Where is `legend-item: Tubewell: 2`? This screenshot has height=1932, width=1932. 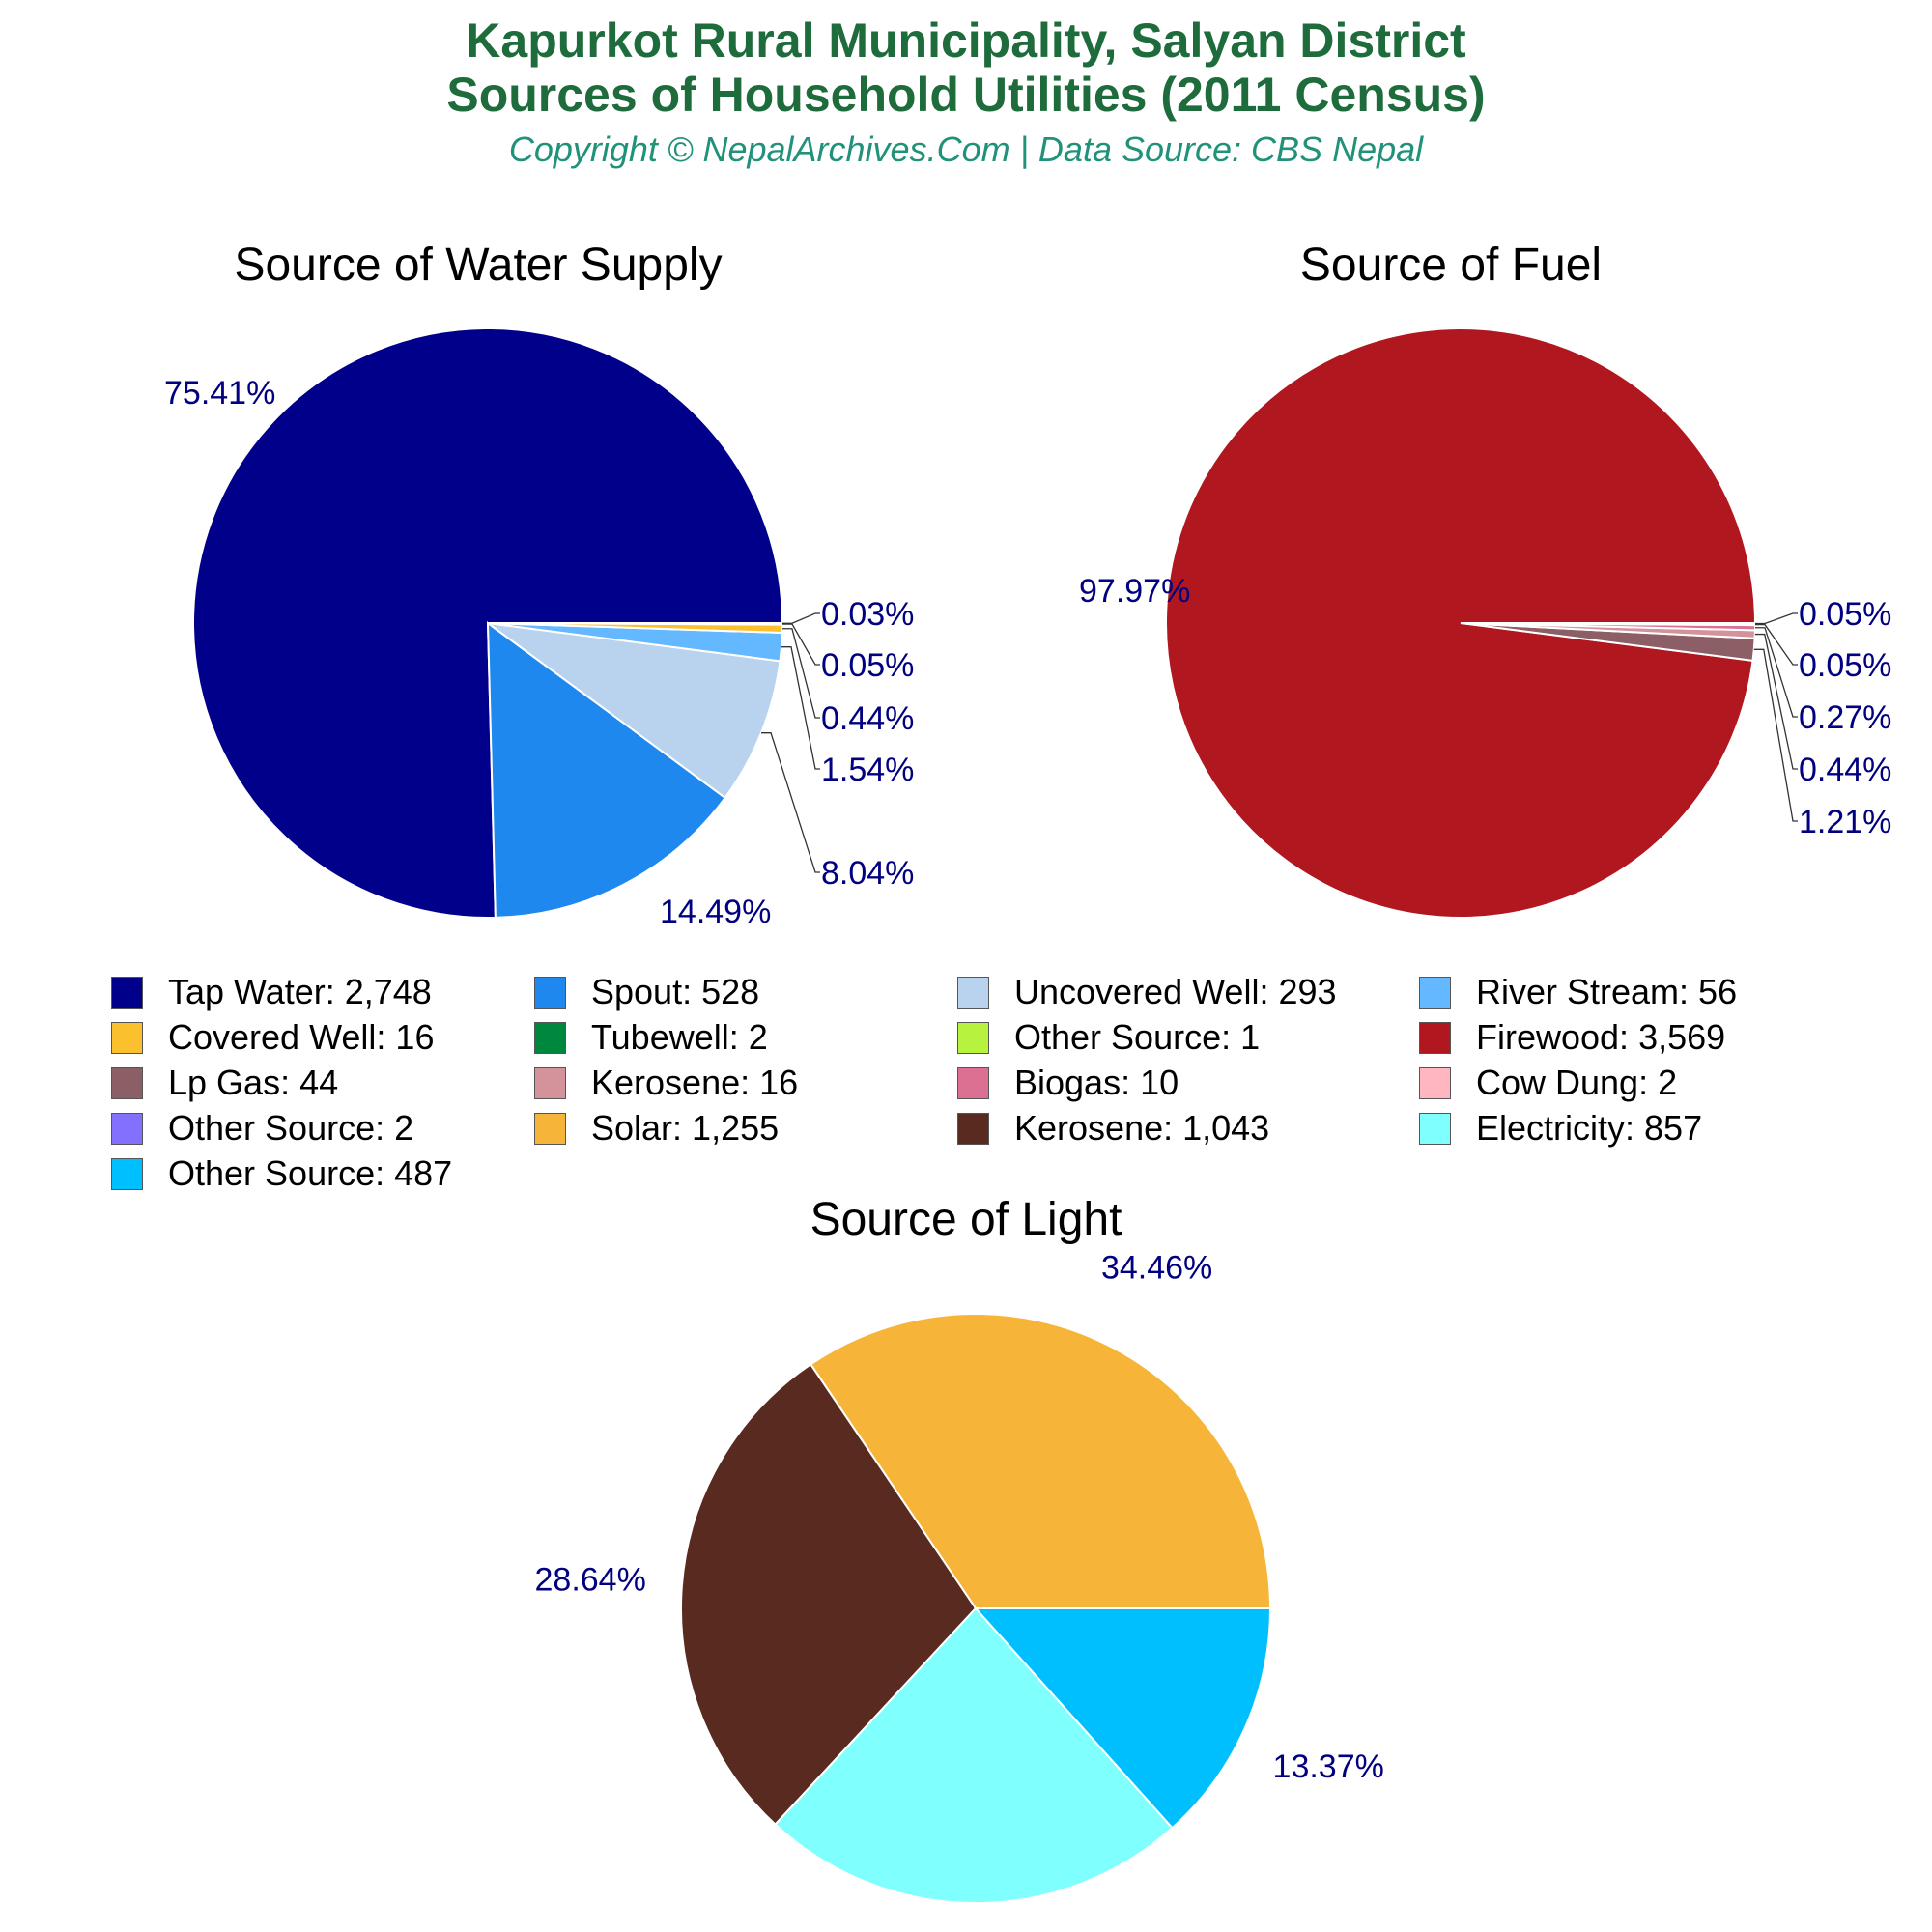
legend-item: Tubewell: 2 is located at coordinates (745, 1037).